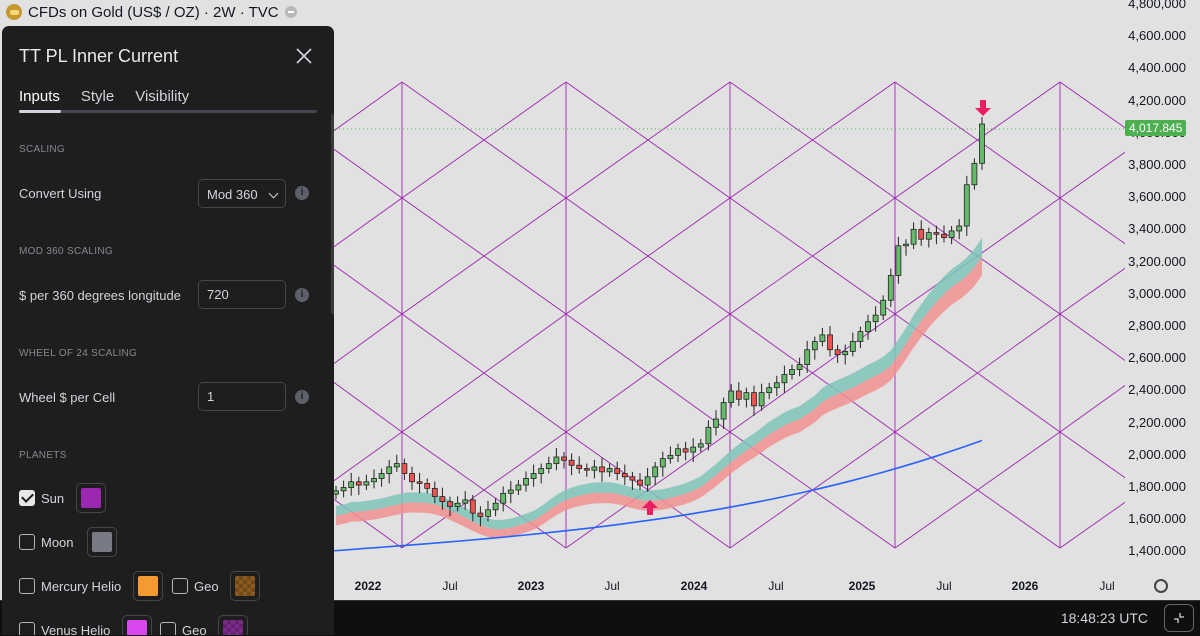 This screenshot has width=1200, height=636. Describe the element at coordinates (1156, 128) in the screenshot. I see `last-price-badge: 4,017.845` at that location.